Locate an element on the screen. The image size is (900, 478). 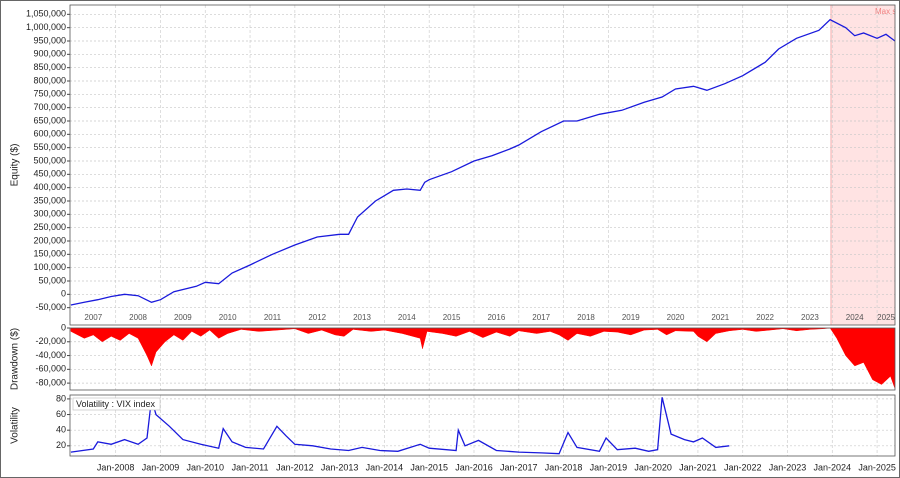
y-tick-label: 500,000 is located at coordinates (49, 160).